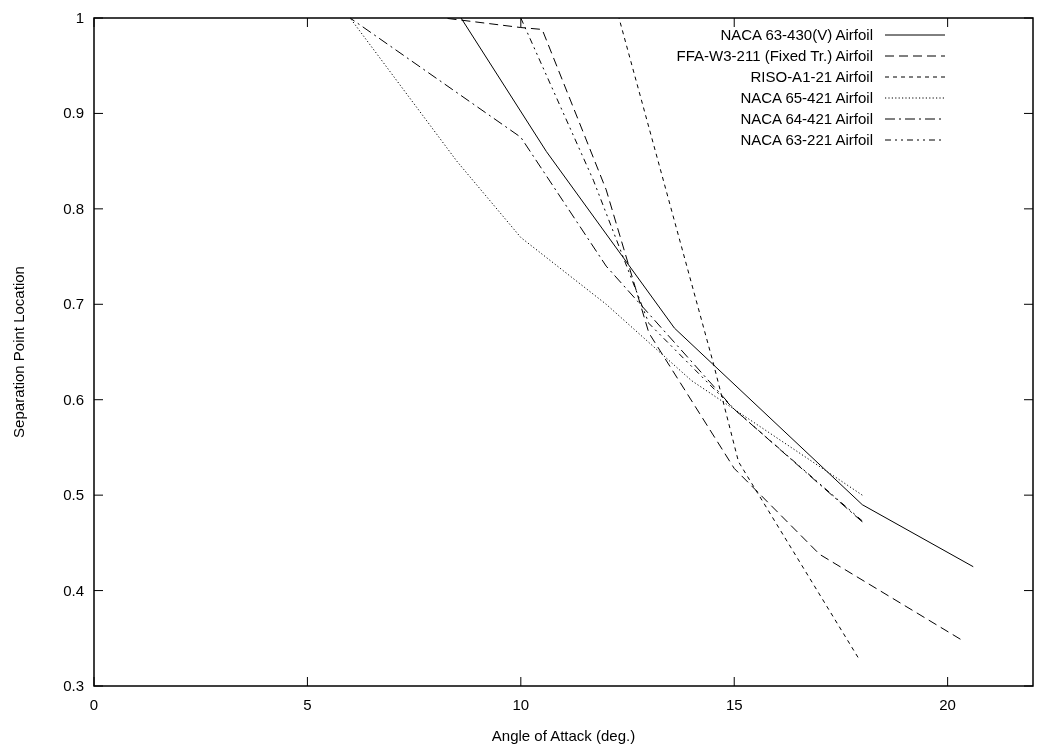 The width and height of the screenshot is (1051, 753). I want to click on x-tick-label: 0, so click(94, 704).